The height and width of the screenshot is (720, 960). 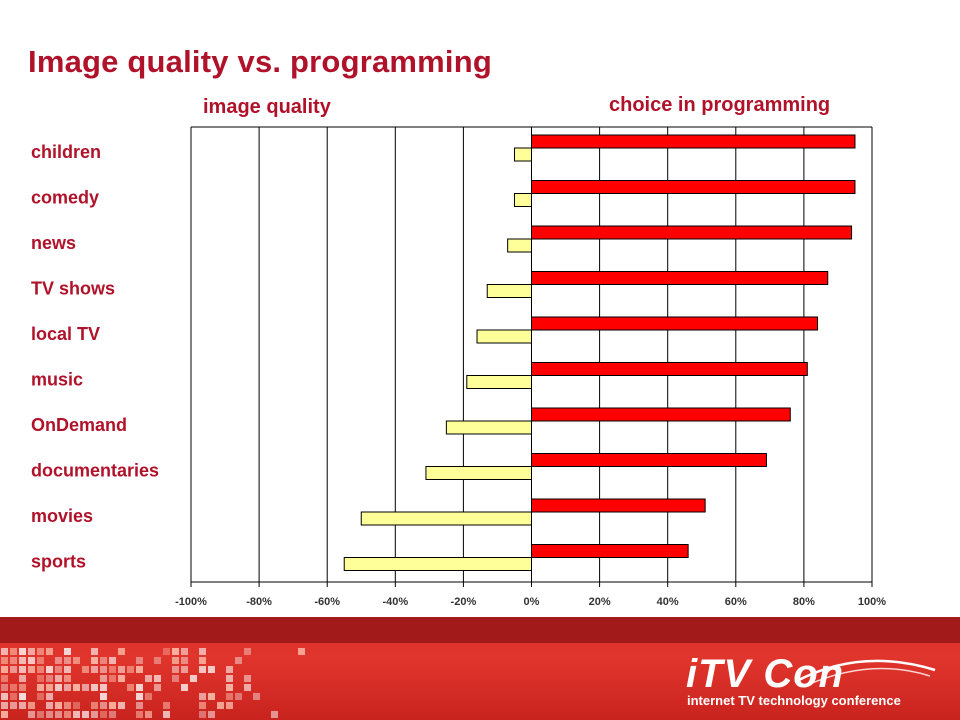 I want to click on category-label: documentaries, so click(x=95, y=471).